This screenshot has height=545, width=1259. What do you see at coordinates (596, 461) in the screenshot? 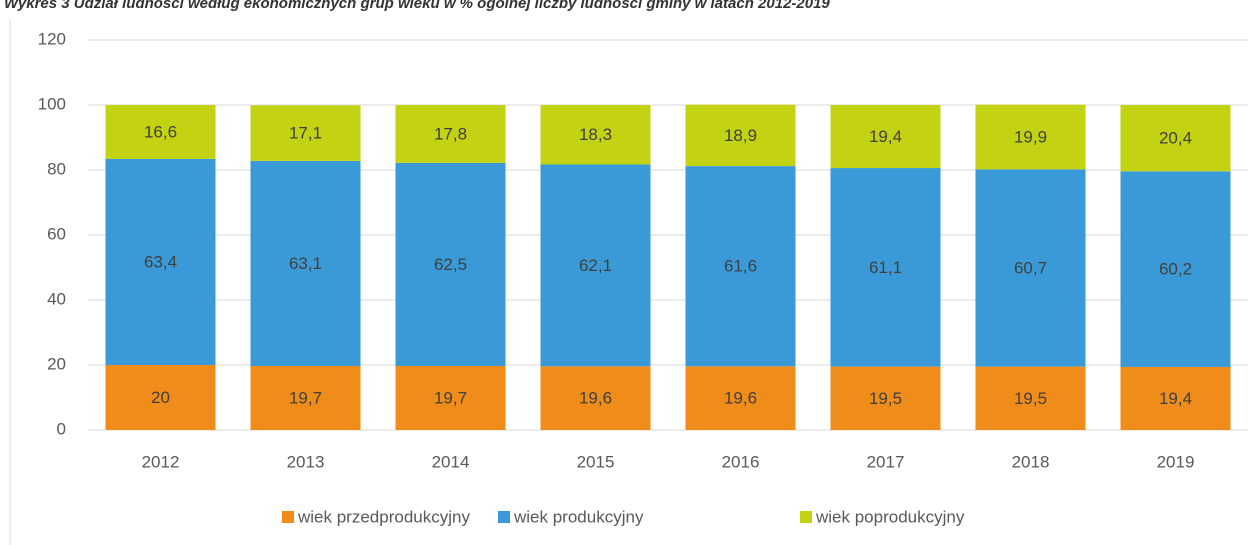
I see `x-tick-label: 2015` at bounding box center [596, 461].